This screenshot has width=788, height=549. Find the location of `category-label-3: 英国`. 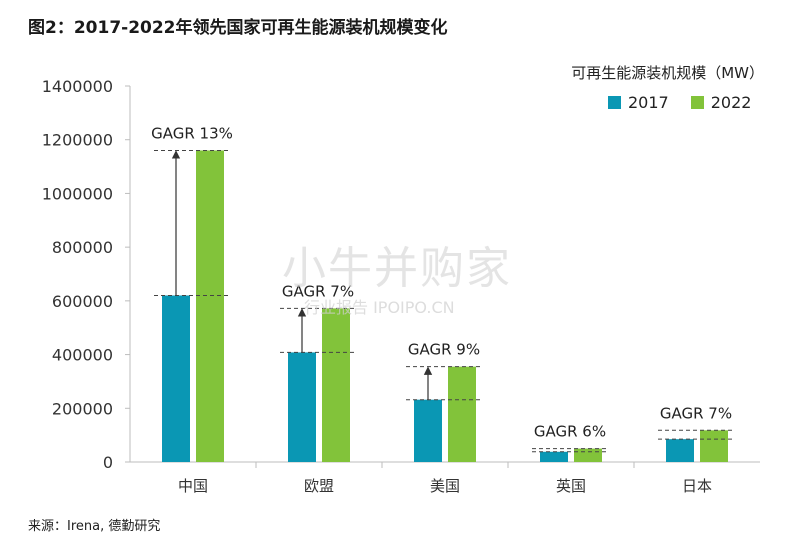

category-label-3: 英国 is located at coordinates (571, 486).